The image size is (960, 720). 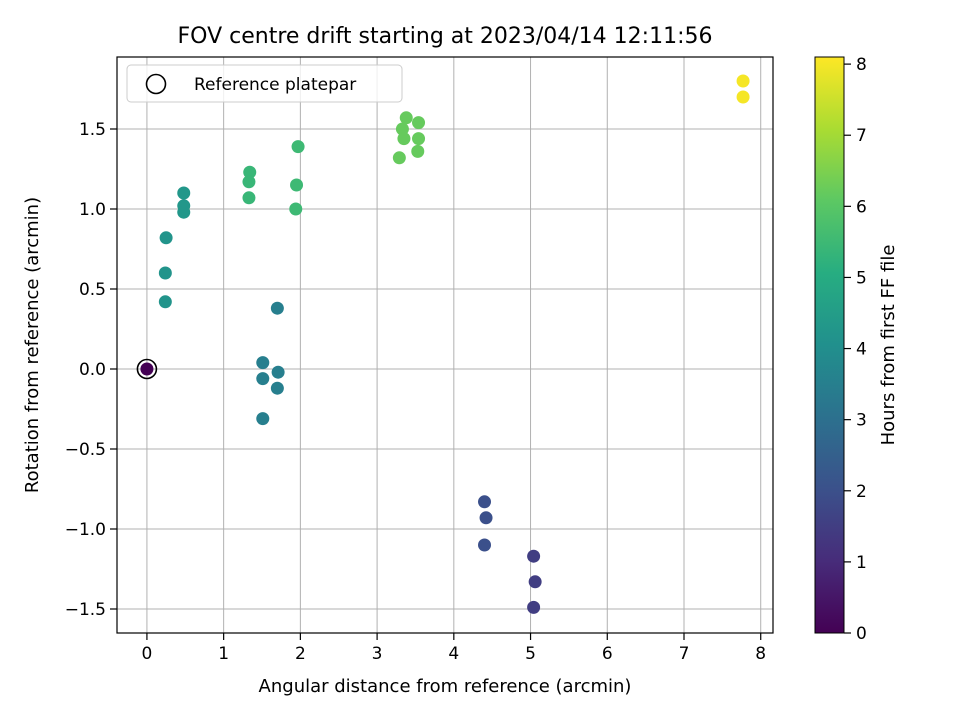 What do you see at coordinates (607, 654) in the screenshot?
I see `x-tick-label: 6` at bounding box center [607, 654].